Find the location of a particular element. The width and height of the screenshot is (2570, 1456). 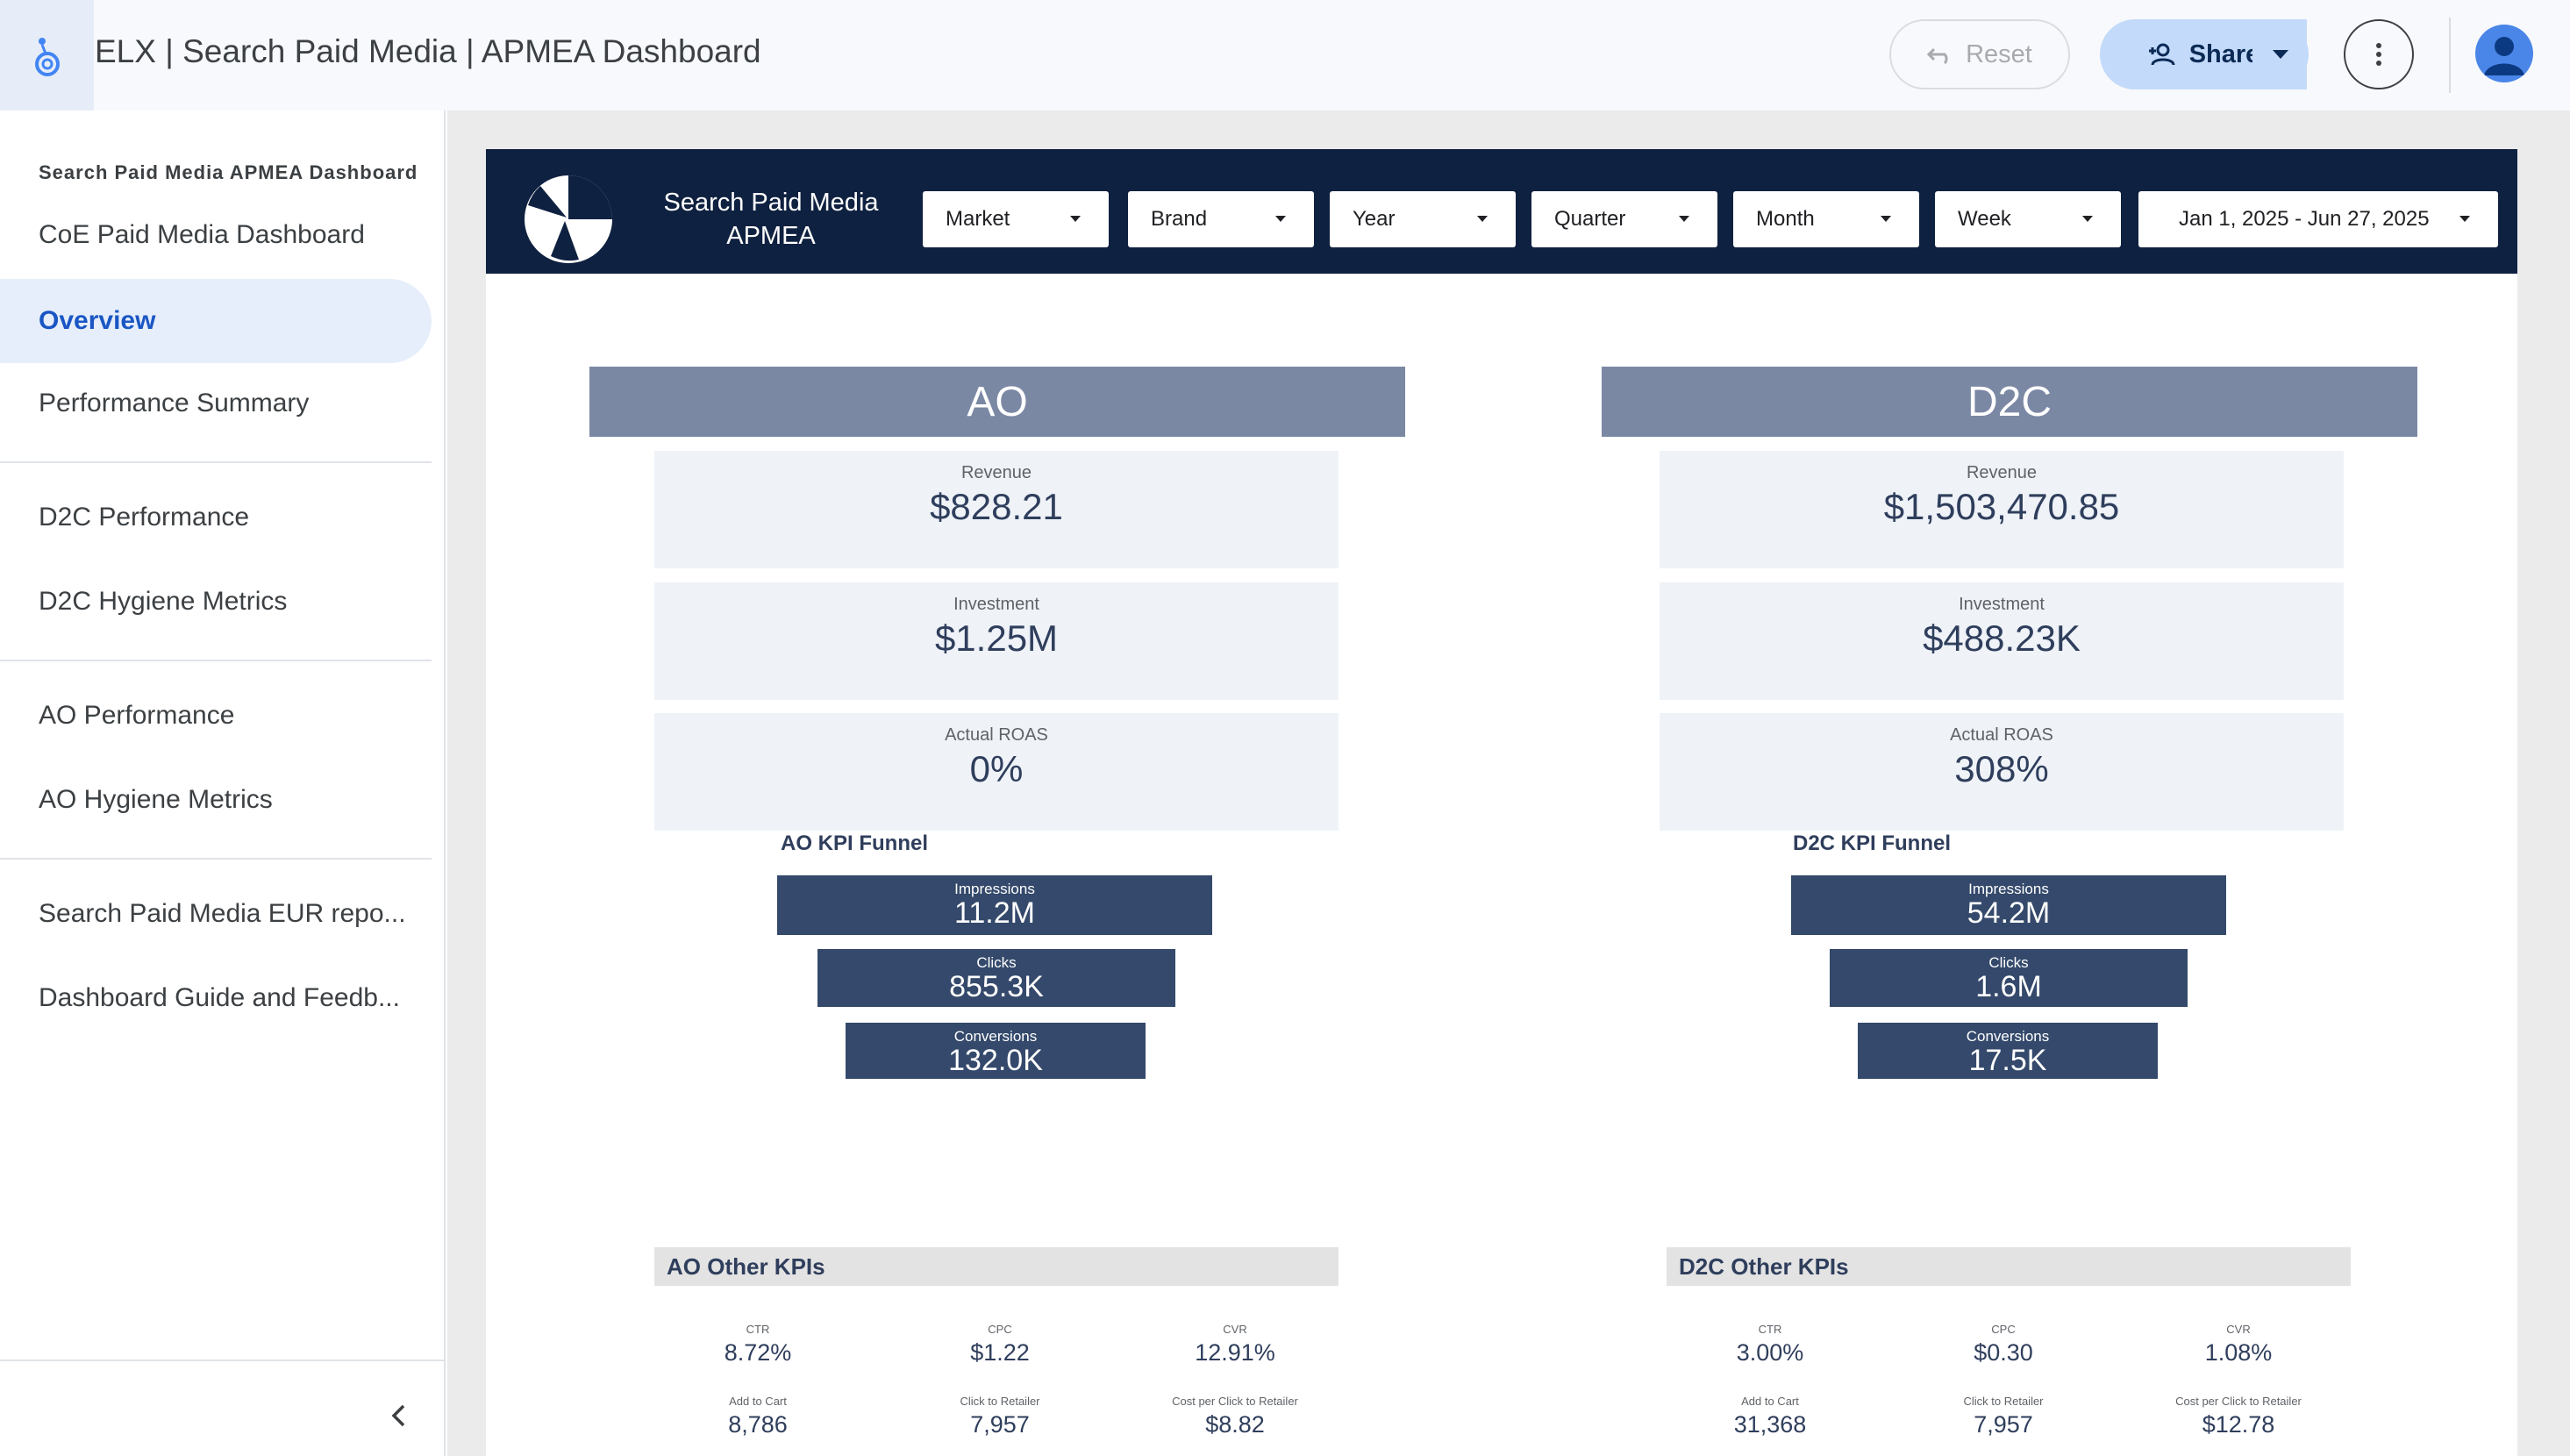

date-range-label: Jan 1, 2025 - Jun 27, 2025 is located at coordinates (2304, 219).